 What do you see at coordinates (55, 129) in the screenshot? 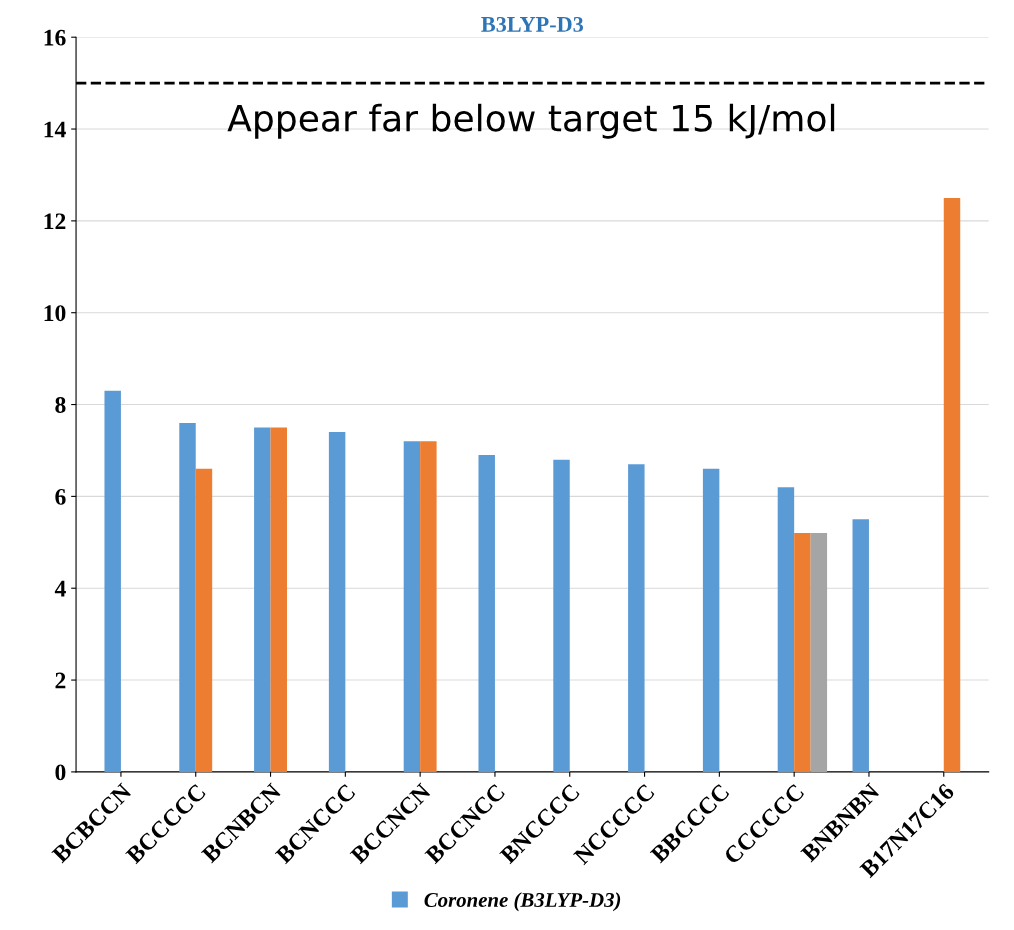
I see `y-tick-label: 14` at bounding box center [55, 129].